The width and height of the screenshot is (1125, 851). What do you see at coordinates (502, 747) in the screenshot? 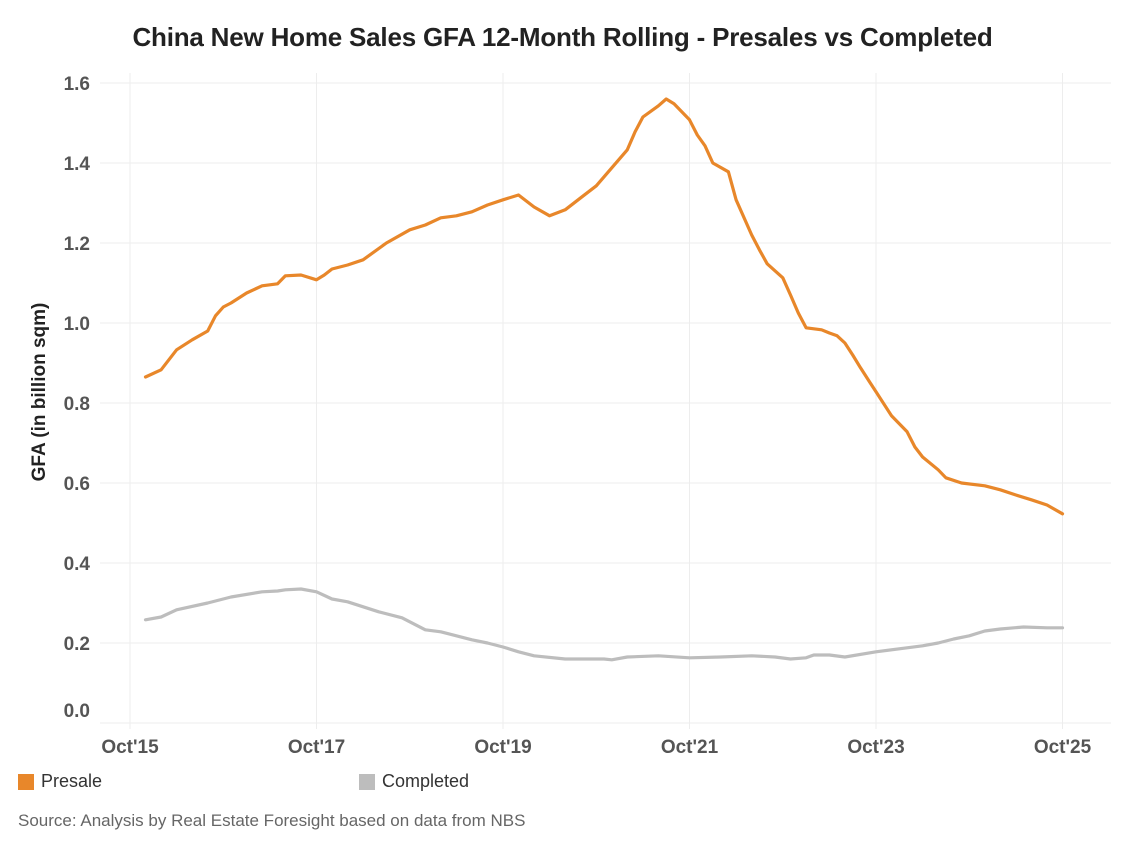
I see `x-tick-label: Oct'19` at bounding box center [502, 747].